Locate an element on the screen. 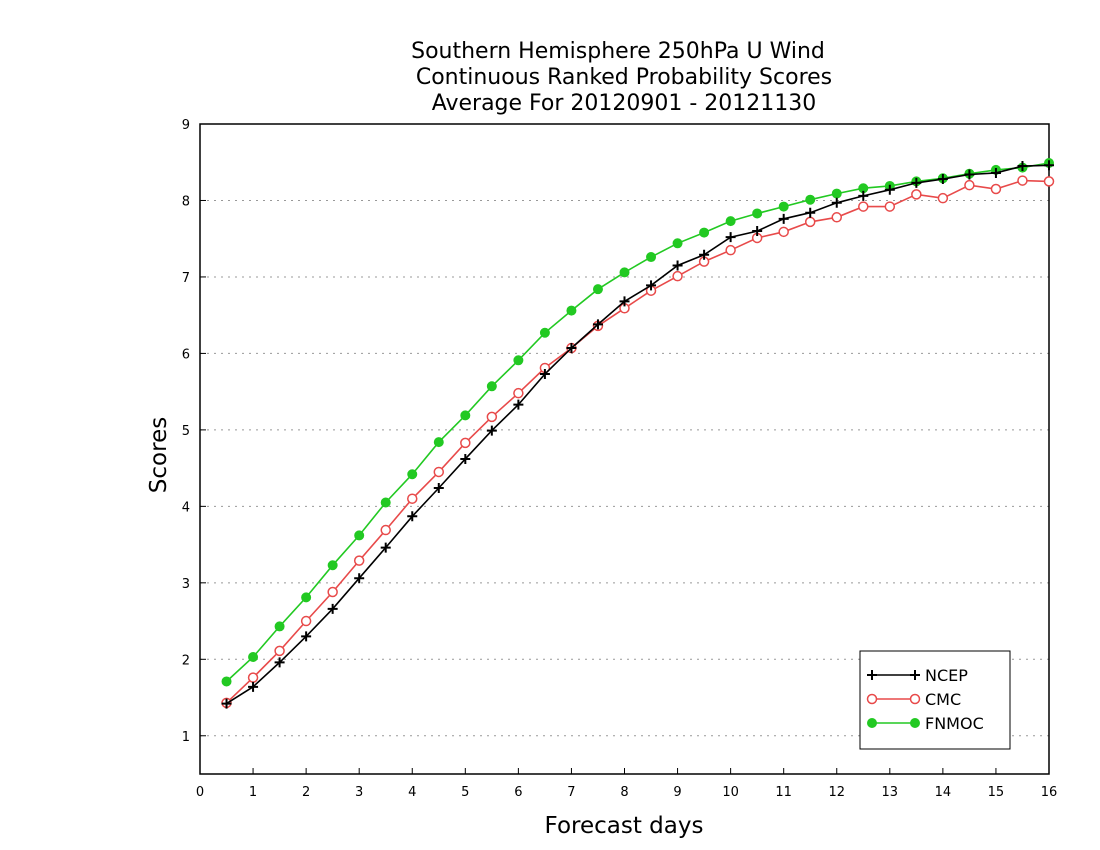 This screenshot has width=1100, height=850. x-tick-label-2: 2 is located at coordinates (306, 792).